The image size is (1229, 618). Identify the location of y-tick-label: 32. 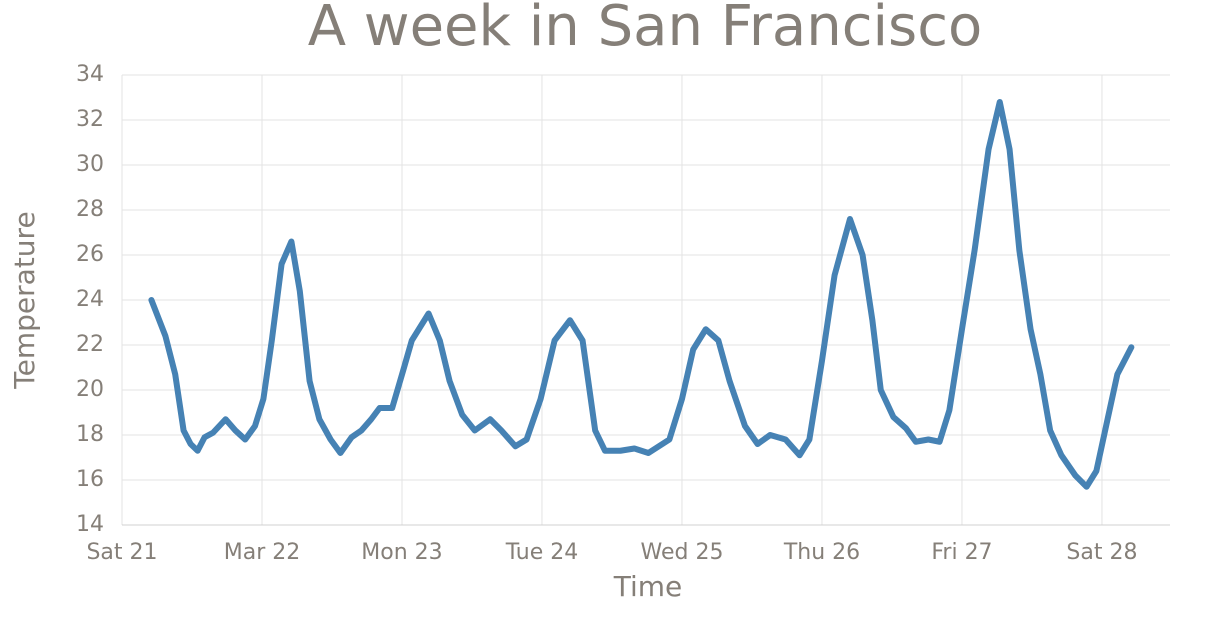
(90, 119).